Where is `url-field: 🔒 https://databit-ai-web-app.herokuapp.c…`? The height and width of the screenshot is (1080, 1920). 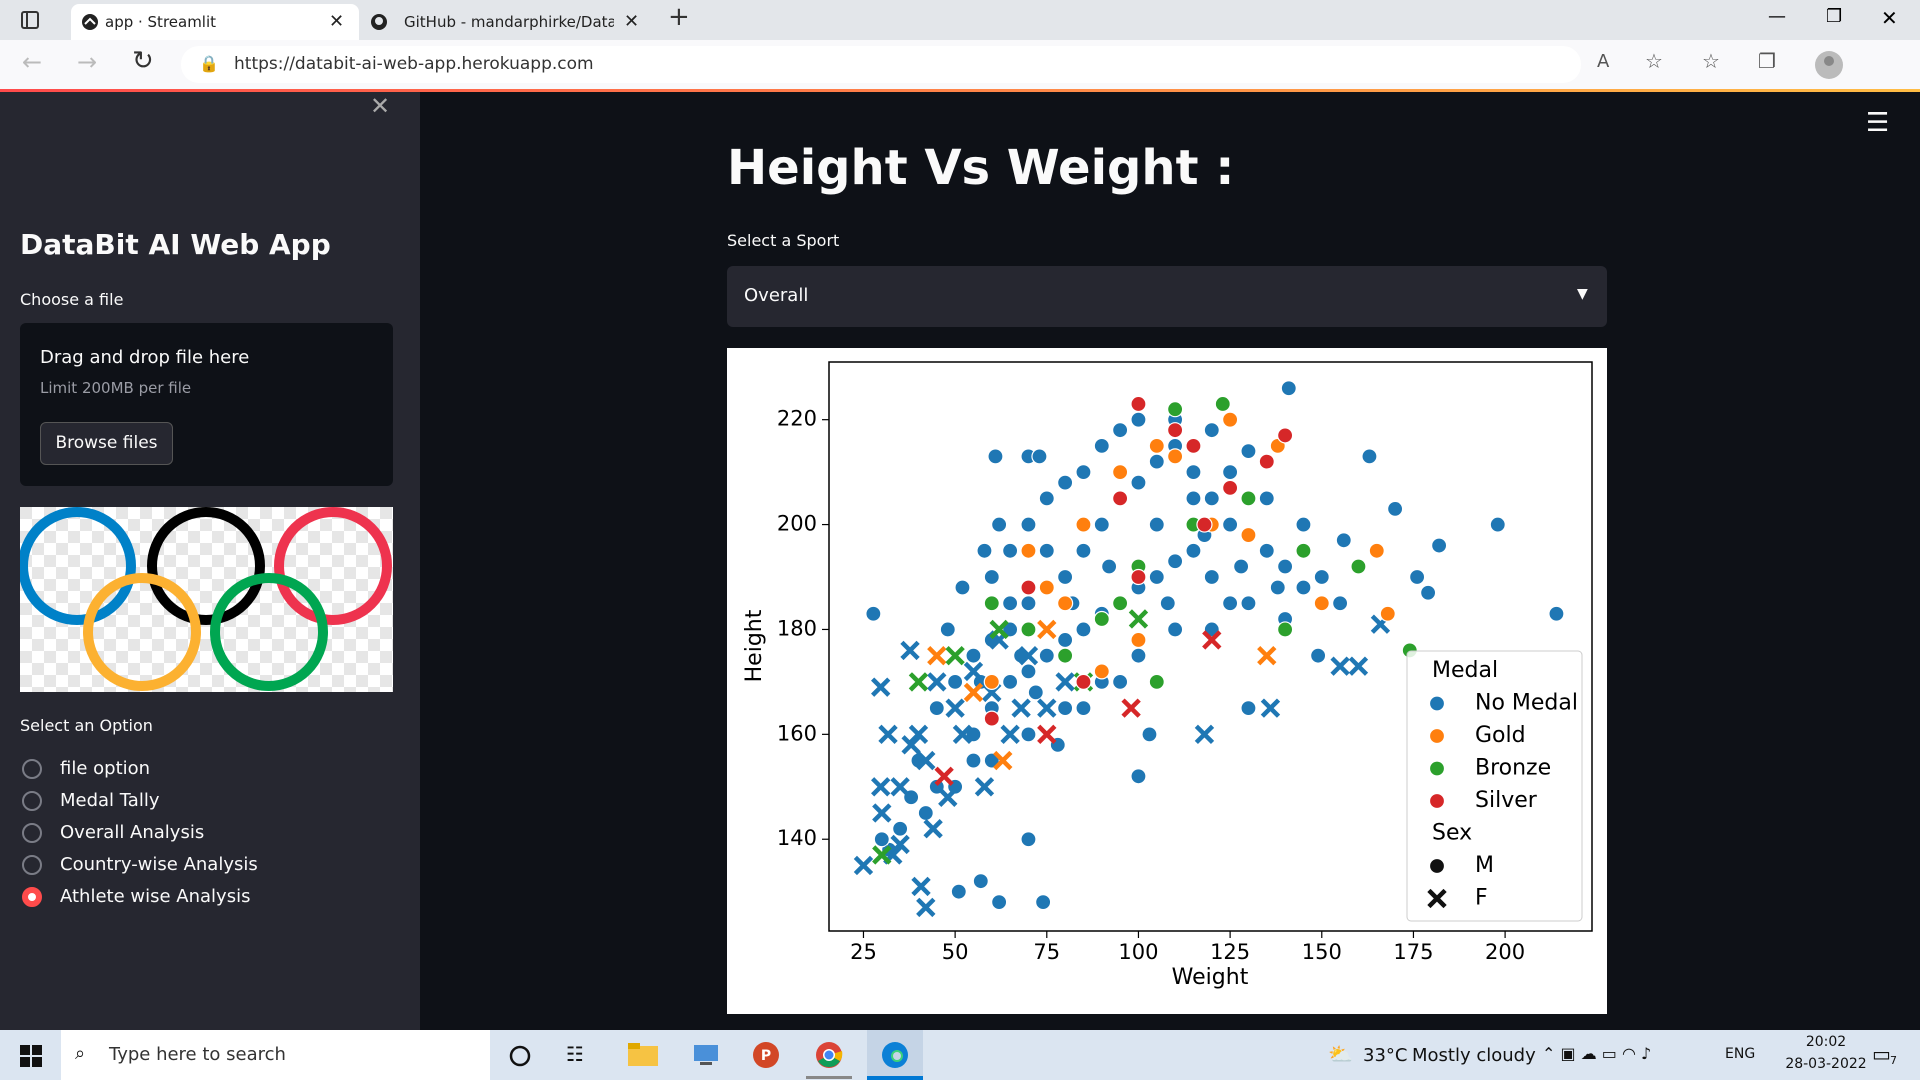 url-field: 🔒 https://databit-ai-web-app.herokuapp.c… is located at coordinates (881, 64).